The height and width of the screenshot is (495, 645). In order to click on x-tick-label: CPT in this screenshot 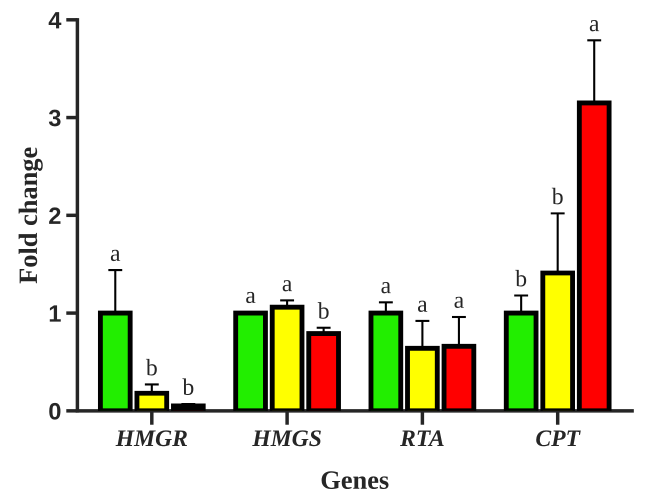, I will do `click(558, 438)`.